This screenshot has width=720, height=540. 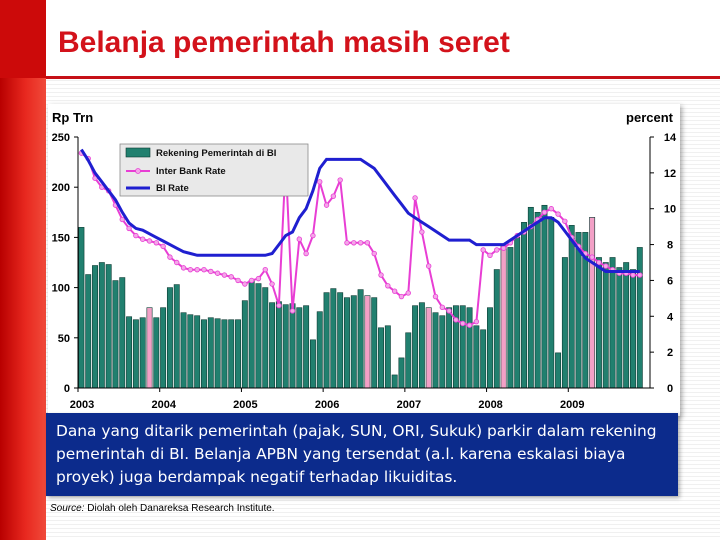 What do you see at coordinates (650, 117) in the screenshot?
I see `right-axis-label: percent` at bounding box center [650, 117].